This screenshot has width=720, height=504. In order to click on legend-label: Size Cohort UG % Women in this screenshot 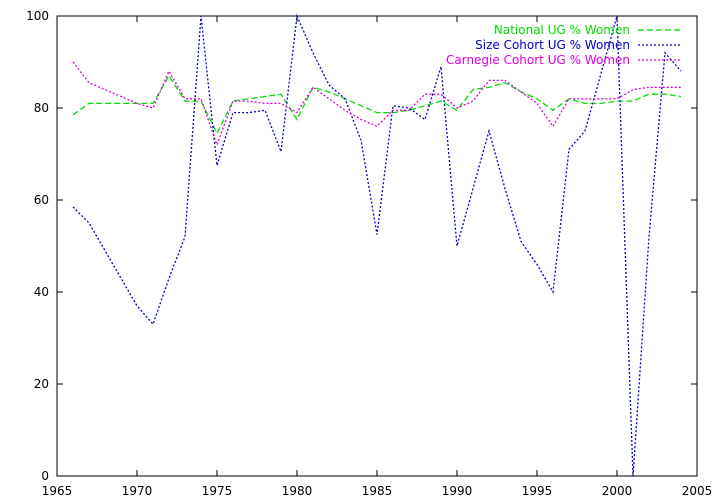, I will do `click(552, 45)`.